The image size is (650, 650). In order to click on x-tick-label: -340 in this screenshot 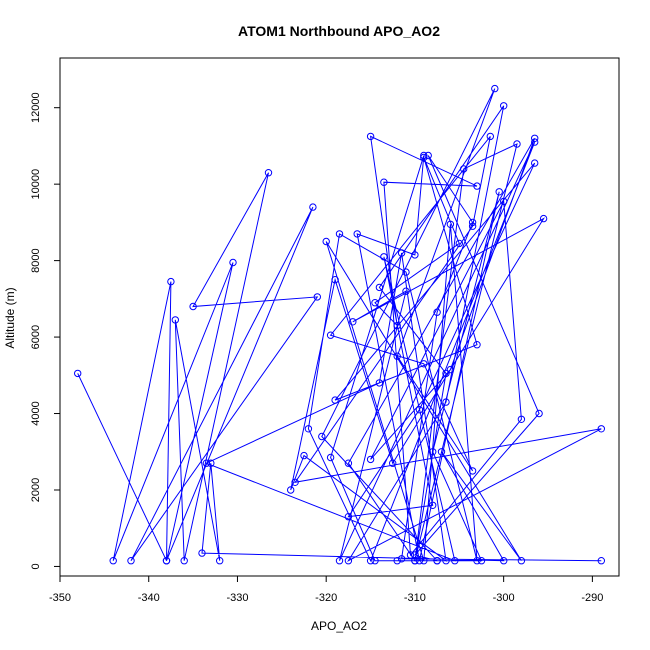, I will do `click(149, 598)`.